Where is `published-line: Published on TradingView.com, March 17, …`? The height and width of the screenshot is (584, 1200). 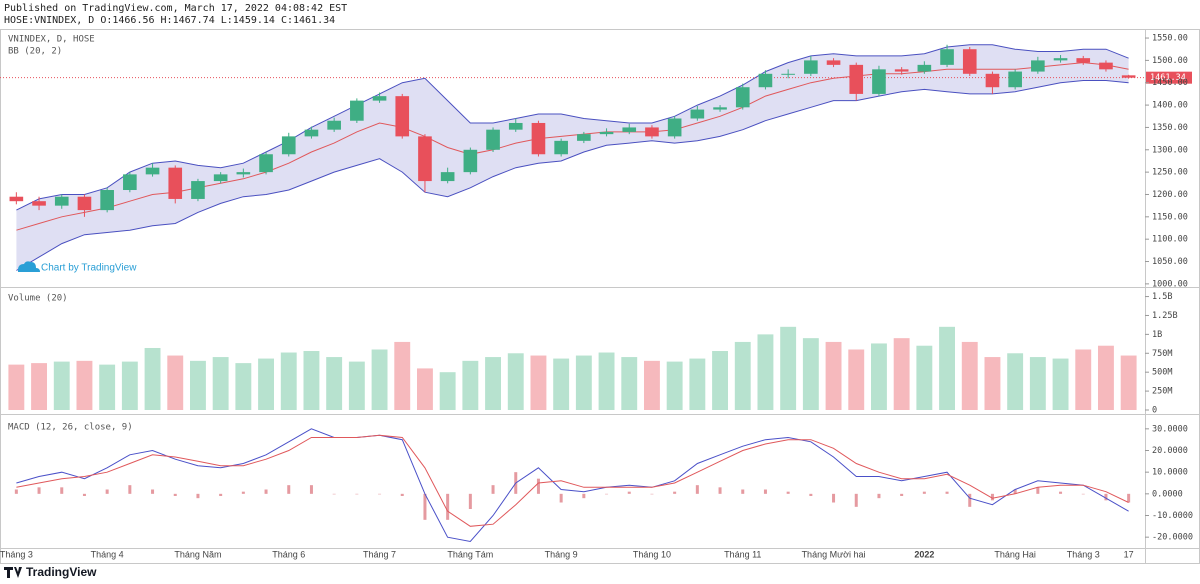 published-line: Published on TradingView.com, March 17, … is located at coordinates (175, 8).